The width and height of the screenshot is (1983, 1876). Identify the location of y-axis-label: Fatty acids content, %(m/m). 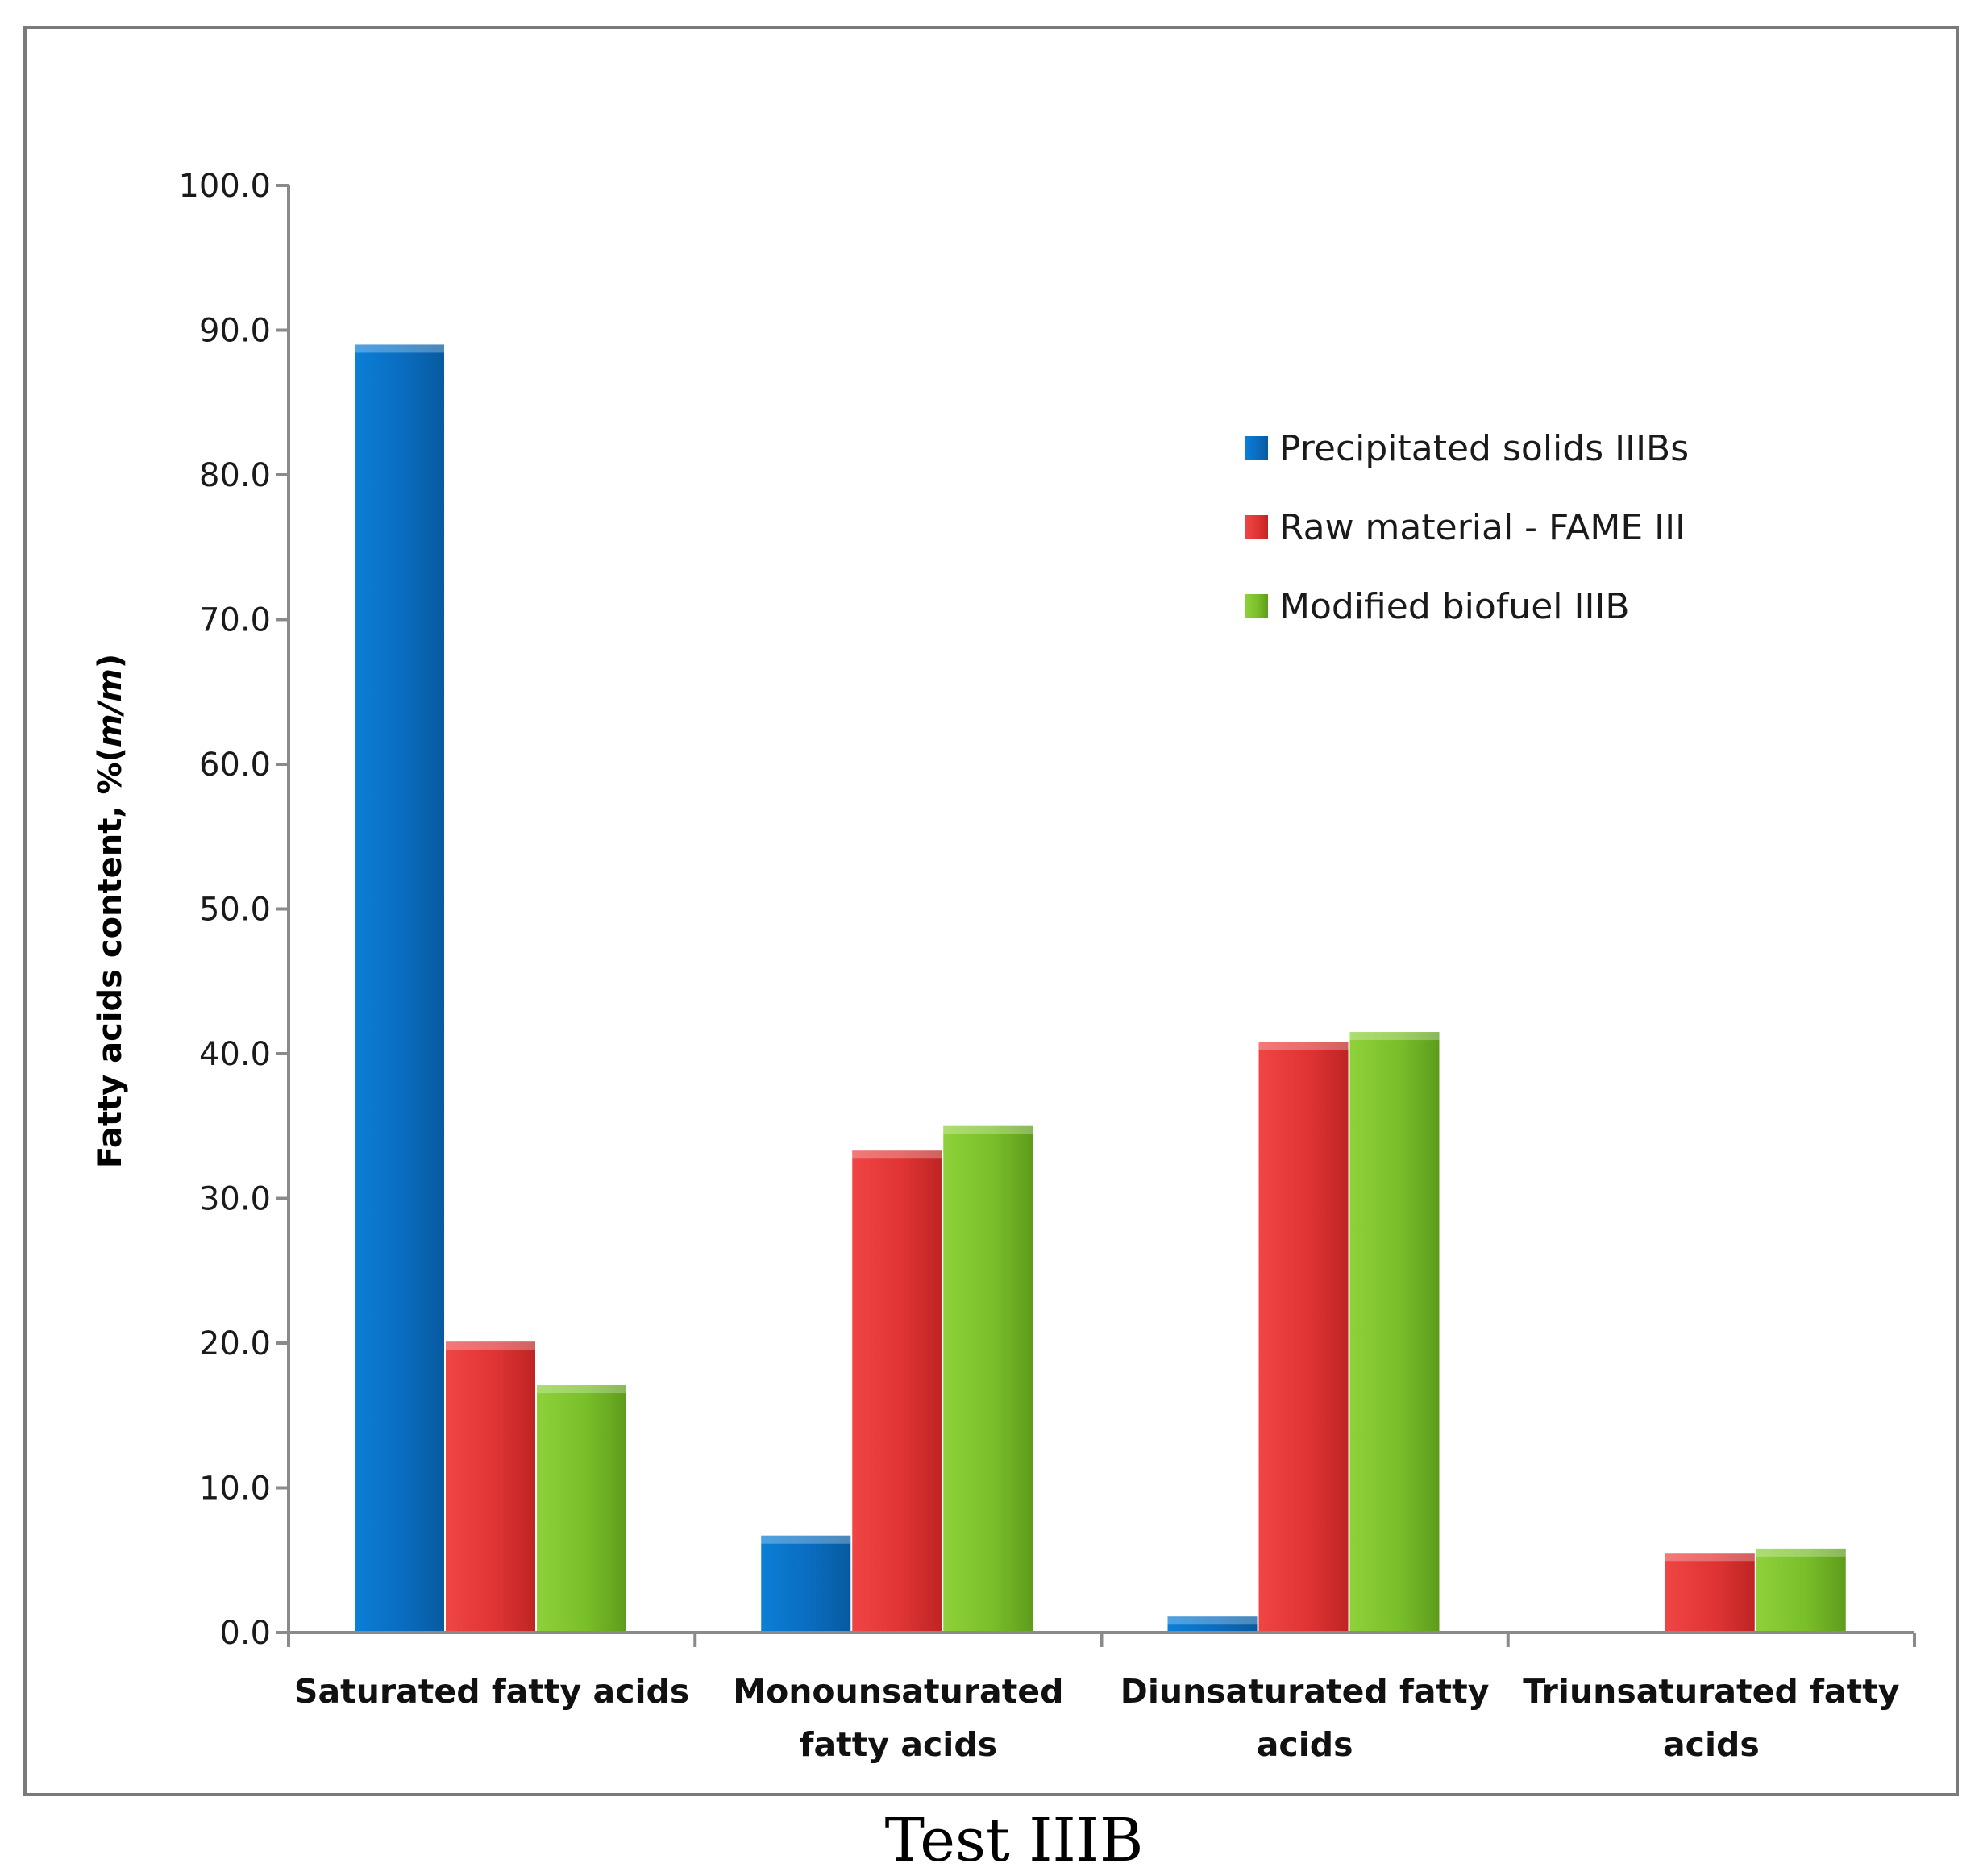
(110, 911).